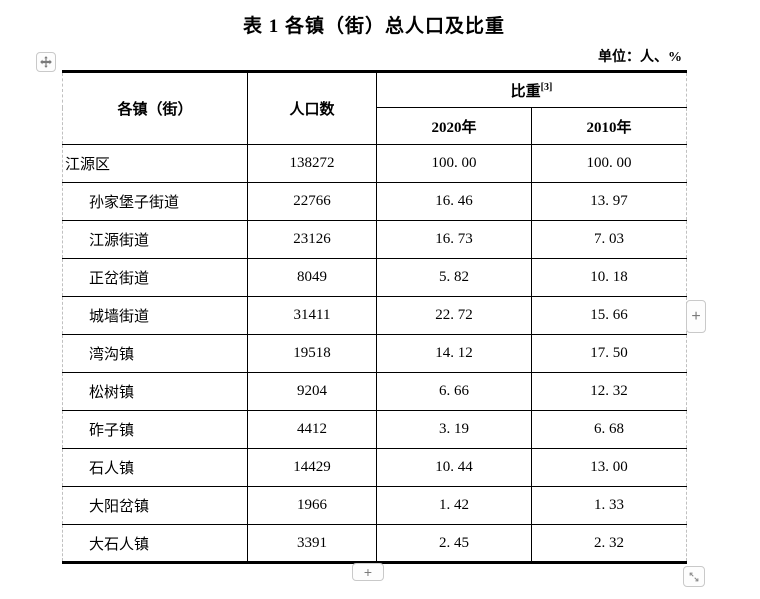 The height and width of the screenshot is (599, 760). I want to click on ratio-2010-cell: 10. 18, so click(609, 277).